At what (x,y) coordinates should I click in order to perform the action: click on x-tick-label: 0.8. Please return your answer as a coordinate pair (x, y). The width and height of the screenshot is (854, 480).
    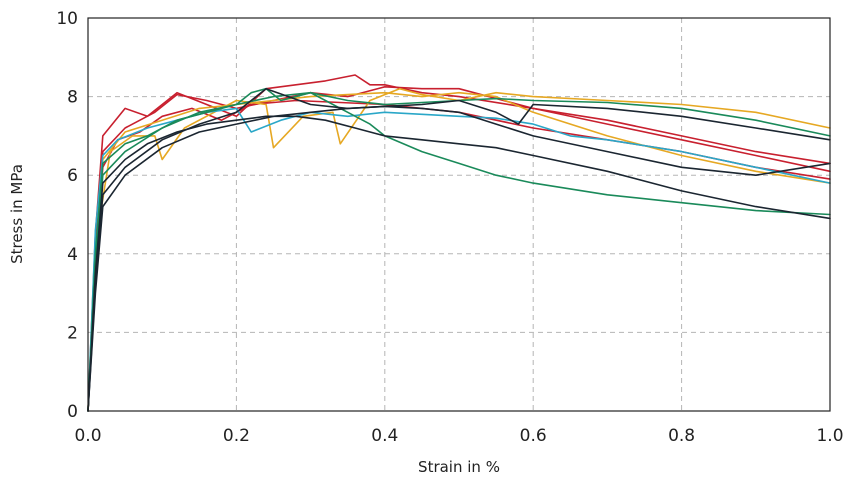
    Looking at the image, I should click on (681, 436).